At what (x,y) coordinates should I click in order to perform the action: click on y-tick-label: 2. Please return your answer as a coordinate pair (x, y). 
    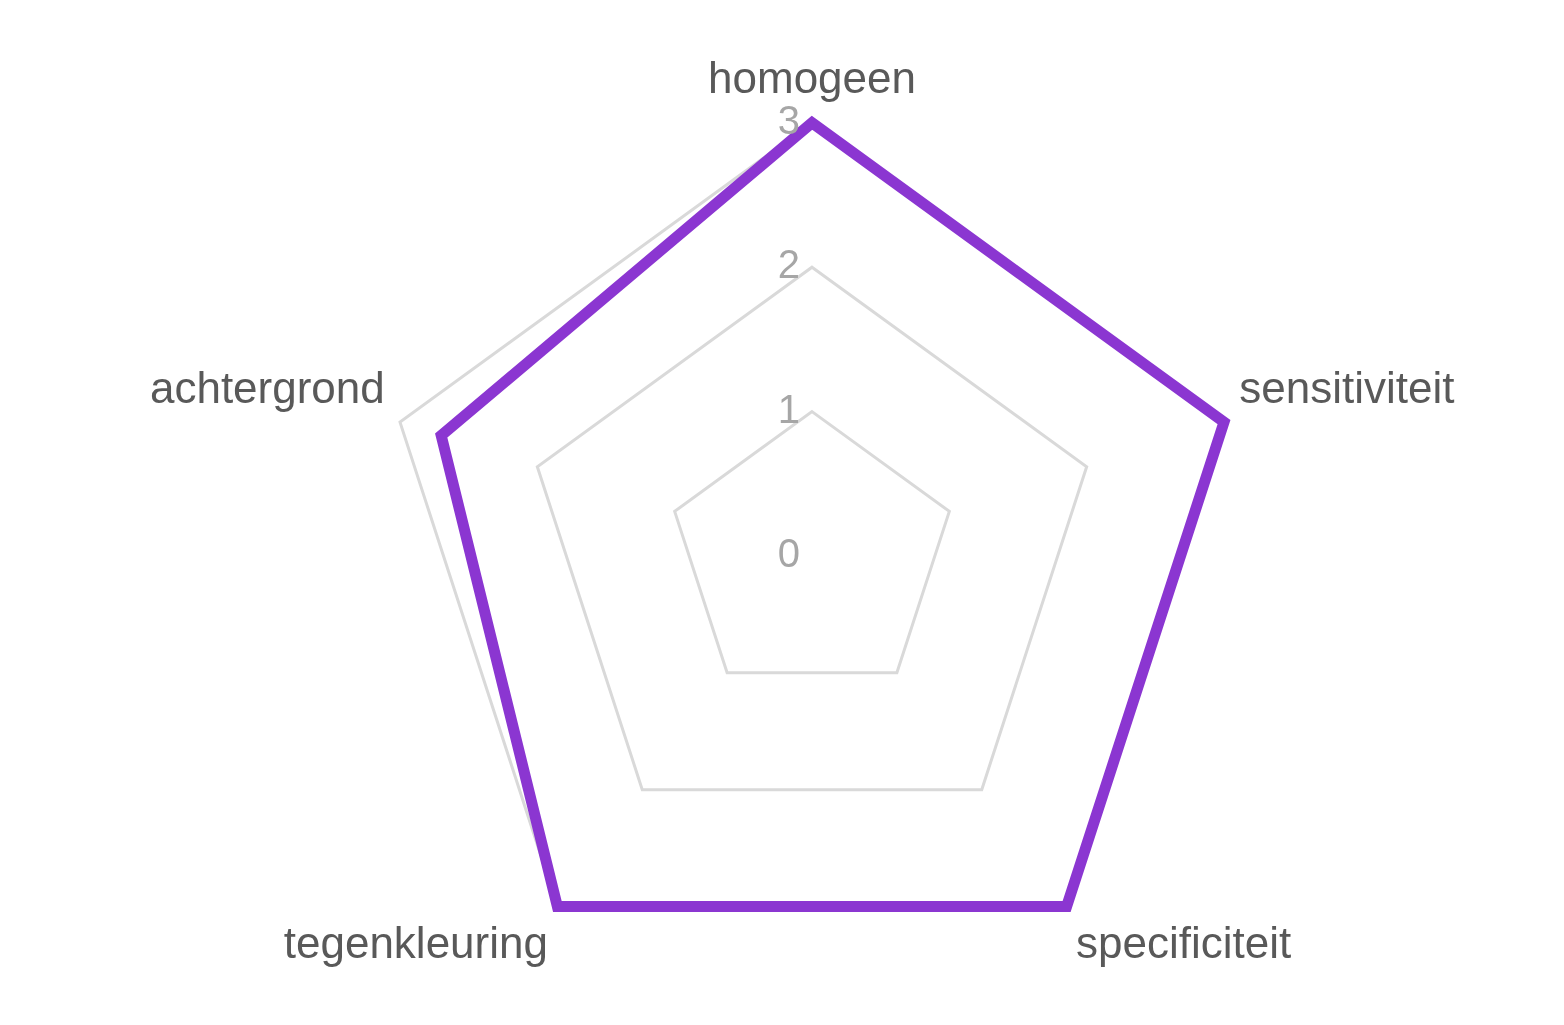
    Looking at the image, I should click on (788, 264).